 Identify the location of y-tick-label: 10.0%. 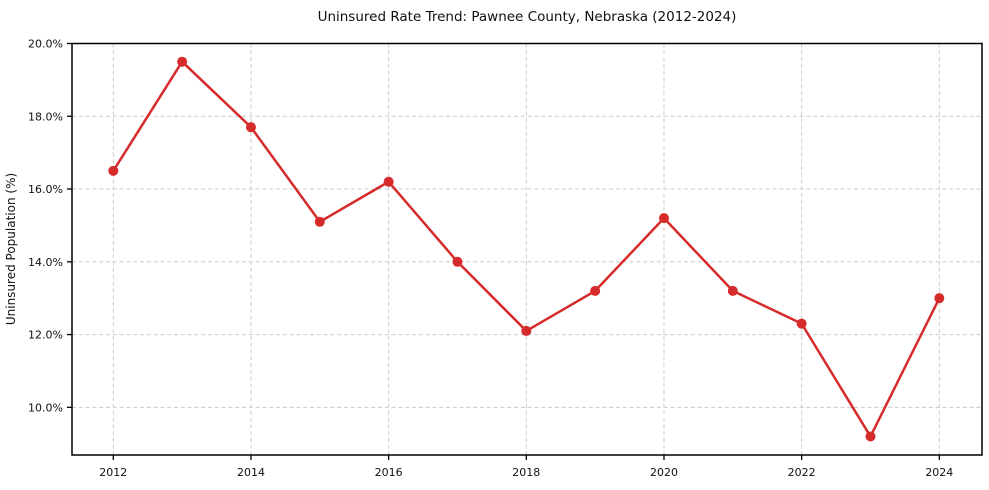
(45, 407).